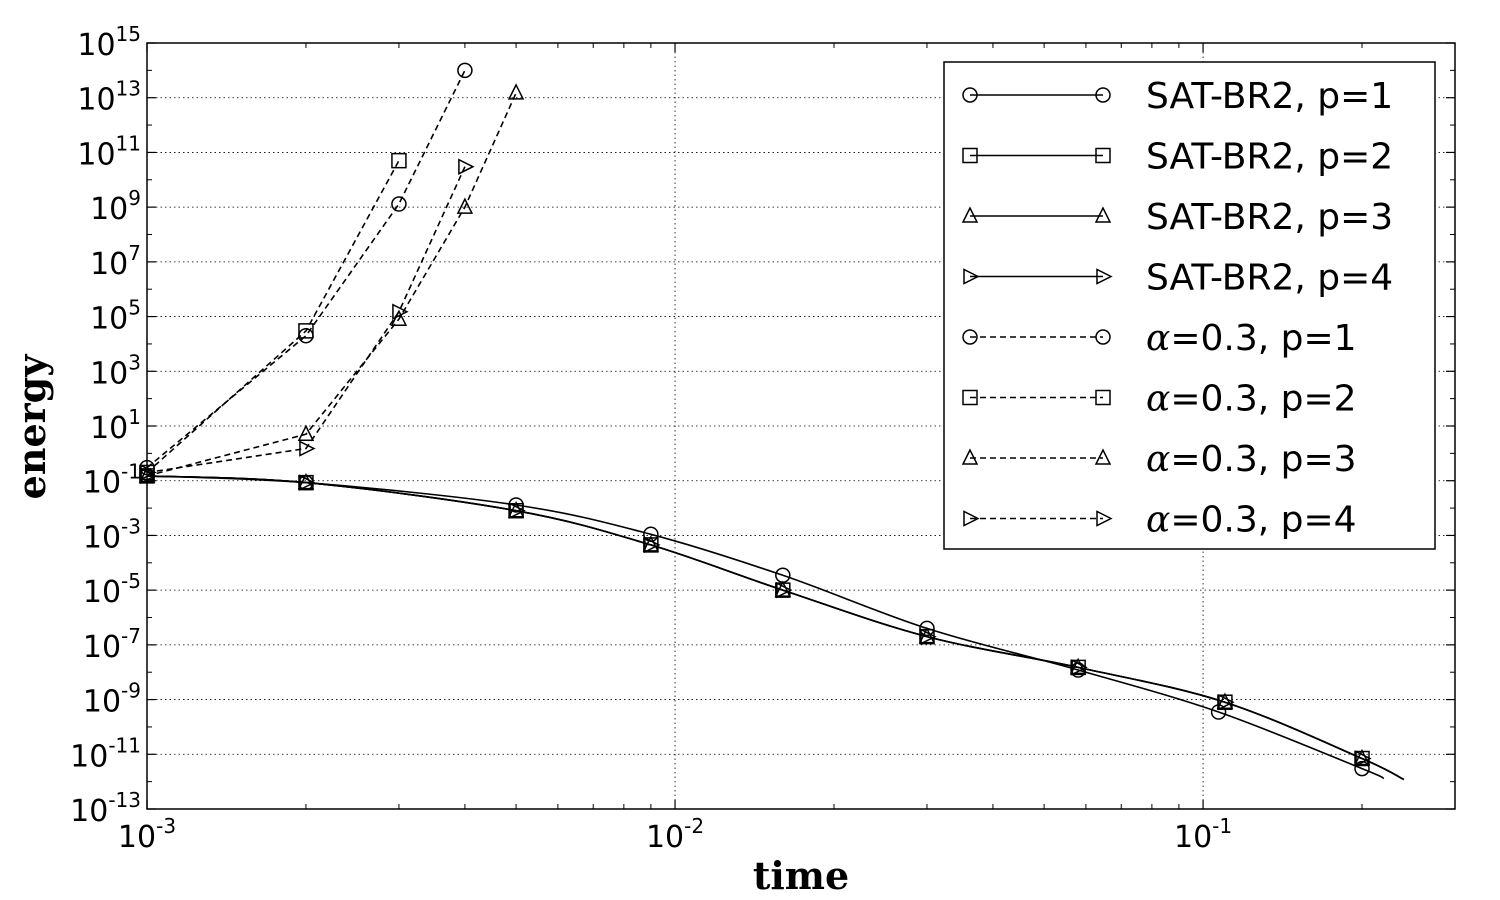 The height and width of the screenshot is (900, 1500). I want to click on legend-entry: SAT-BR2, p=3, so click(1177, 217).